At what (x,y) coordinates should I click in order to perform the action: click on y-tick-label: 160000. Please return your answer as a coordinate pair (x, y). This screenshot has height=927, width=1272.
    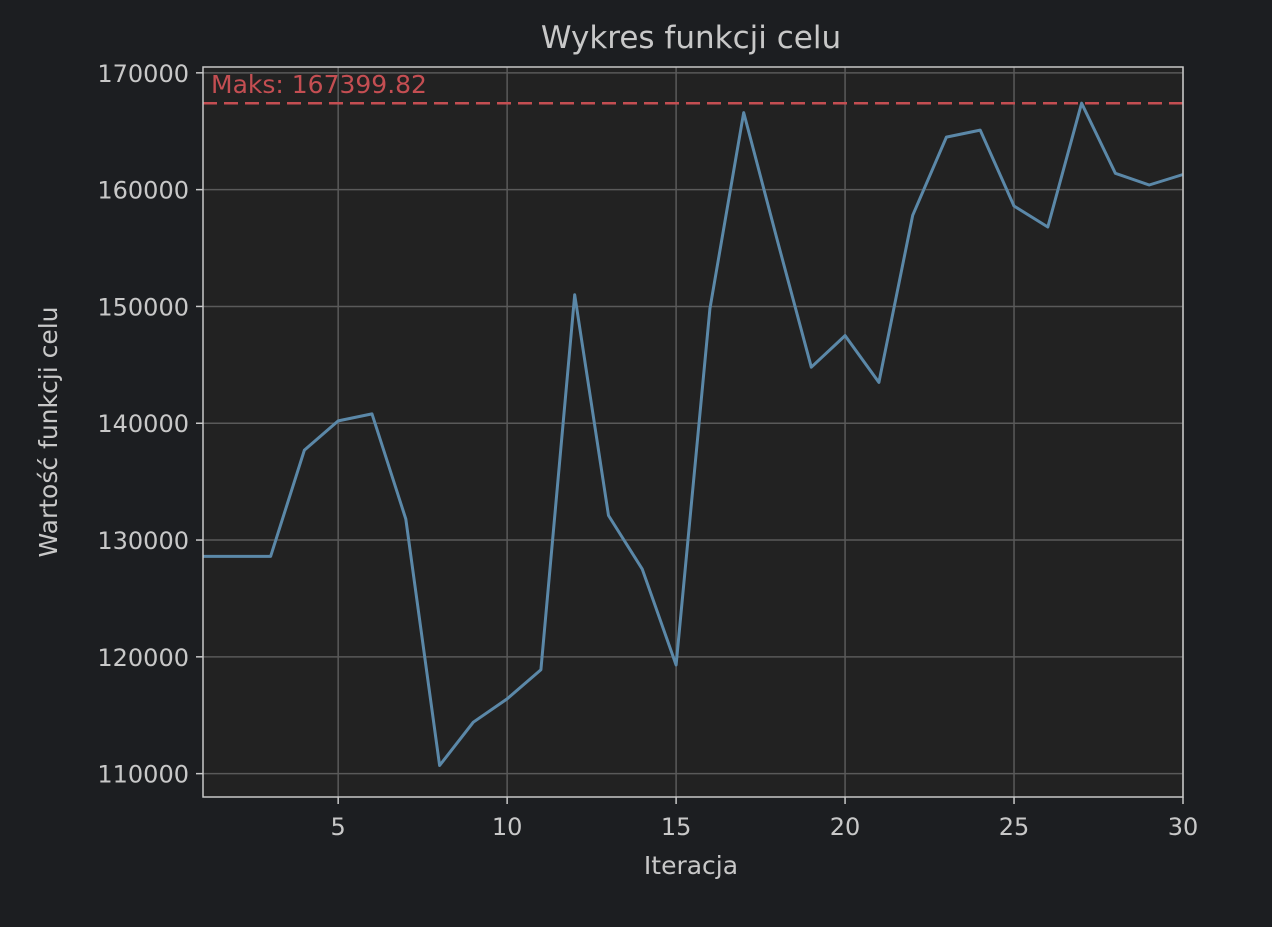
    Looking at the image, I should click on (143, 191).